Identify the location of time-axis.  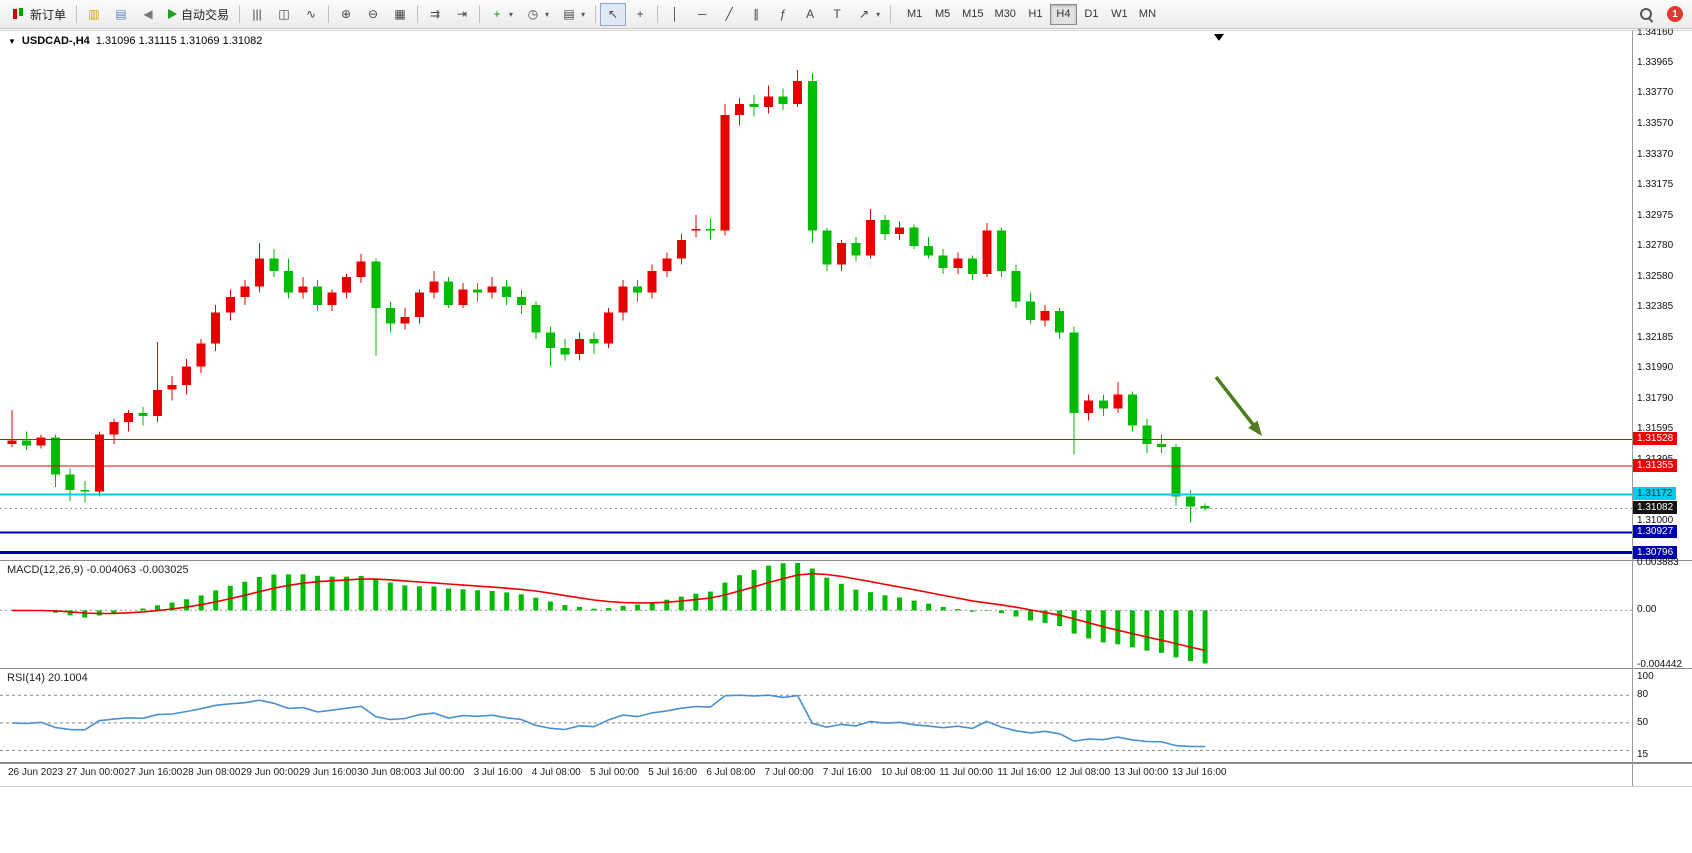
(846, 774).